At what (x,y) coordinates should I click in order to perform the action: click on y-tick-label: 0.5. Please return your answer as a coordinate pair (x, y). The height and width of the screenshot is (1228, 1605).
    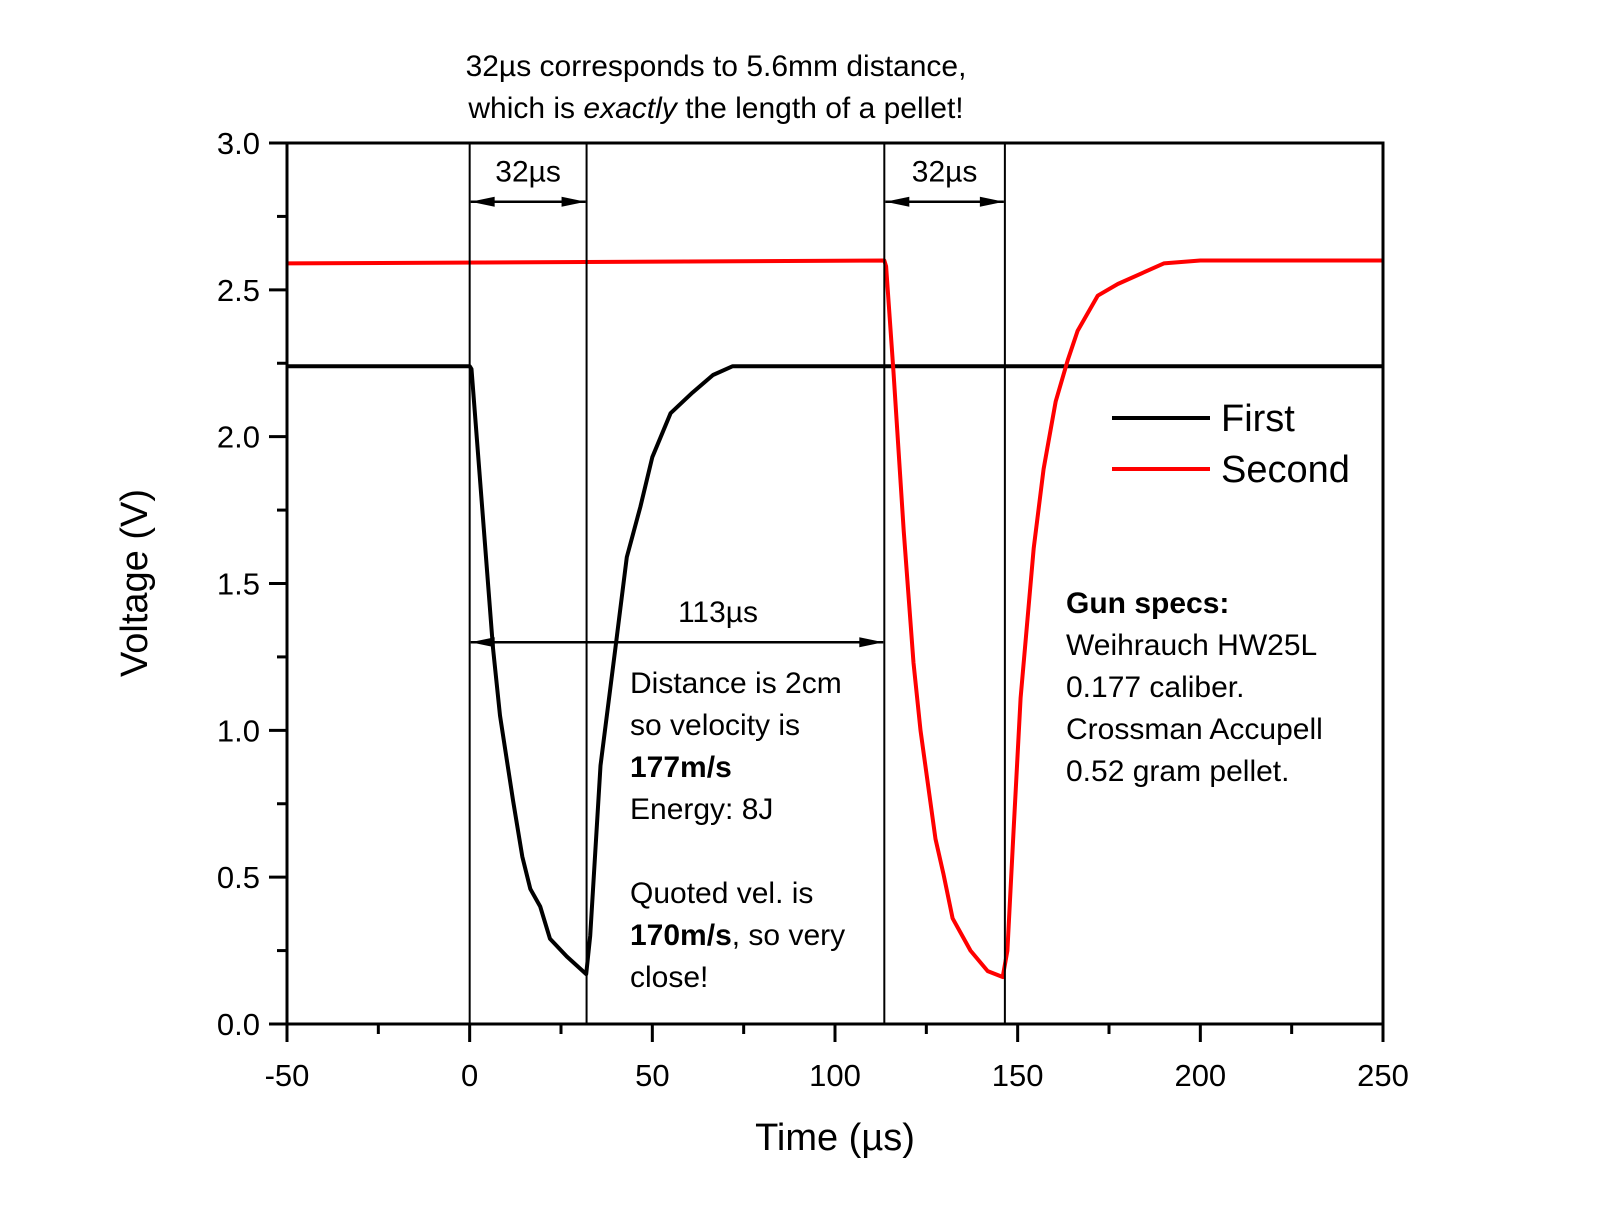
    Looking at the image, I should click on (238, 877).